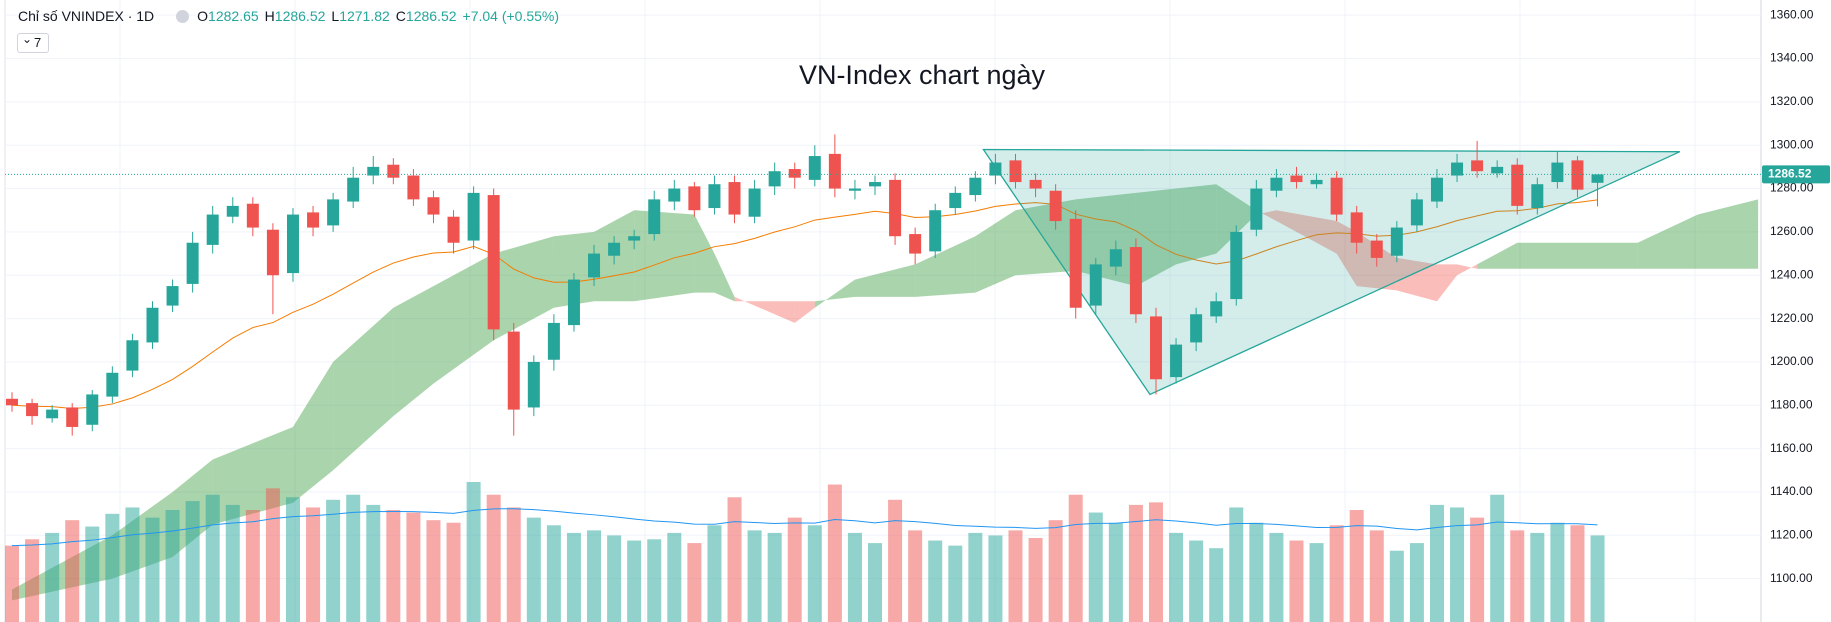 The image size is (1831, 622). What do you see at coordinates (300, 16) in the screenshot?
I see `high-value: 1286.52` at bounding box center [300, 16].